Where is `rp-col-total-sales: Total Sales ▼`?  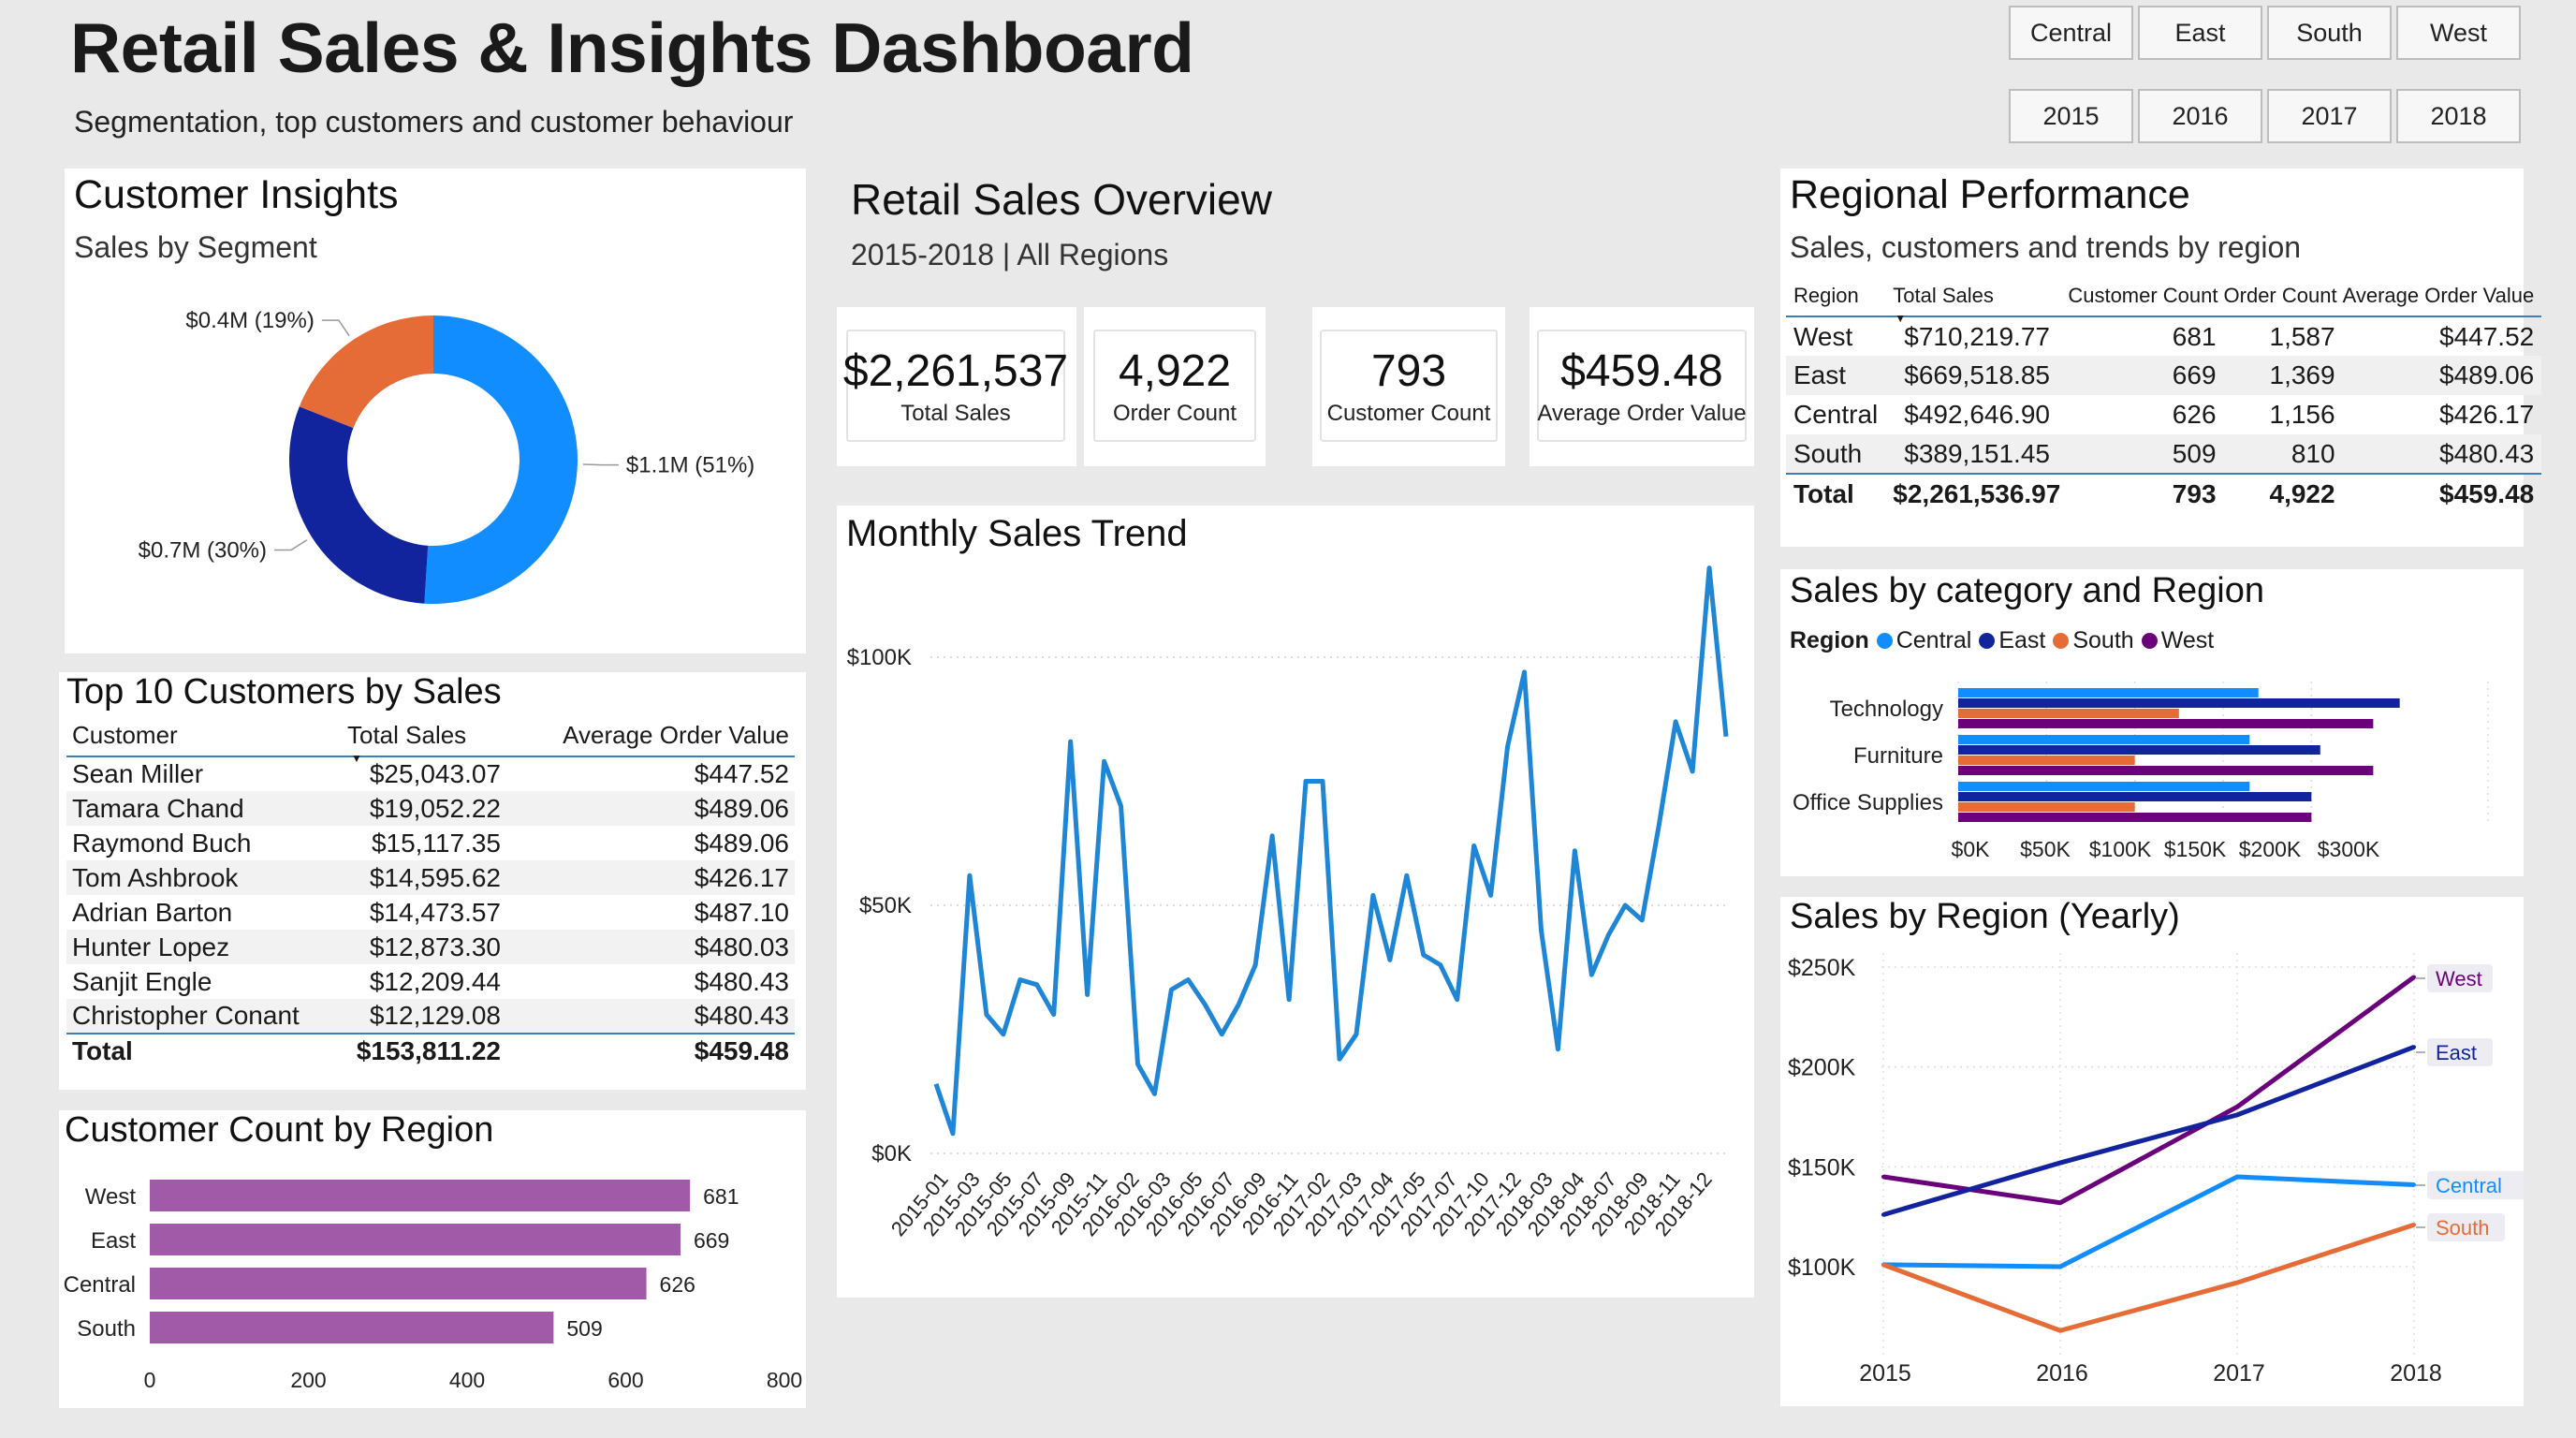 rp-col-total-sales: Total Sales ▼ is located at coordinates (1976, 299).